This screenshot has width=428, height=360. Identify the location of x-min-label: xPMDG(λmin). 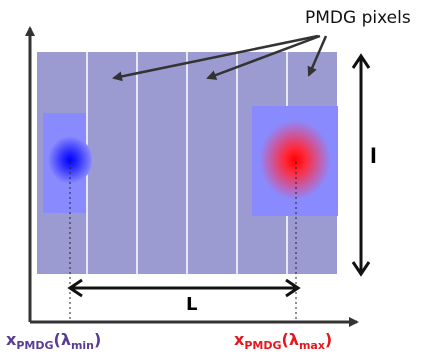
(54, 341).